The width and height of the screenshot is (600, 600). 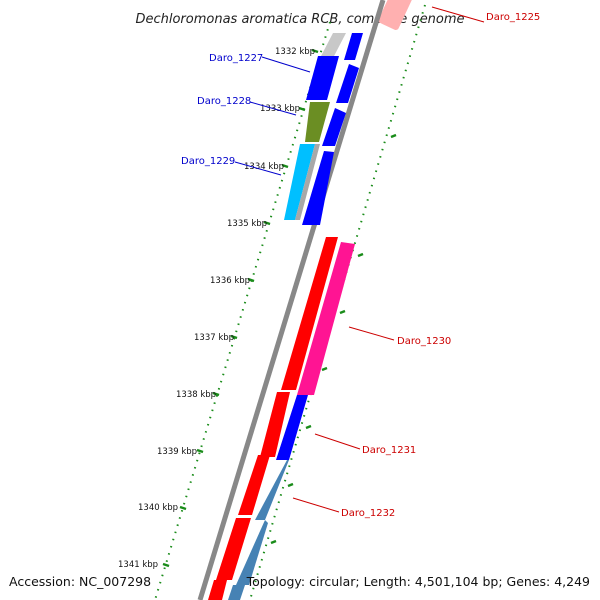 What do you see at coordinates (295, 52) in the screenshot?
I see `kbp-label: 1332 kbp` at bounding box center [295, 52].